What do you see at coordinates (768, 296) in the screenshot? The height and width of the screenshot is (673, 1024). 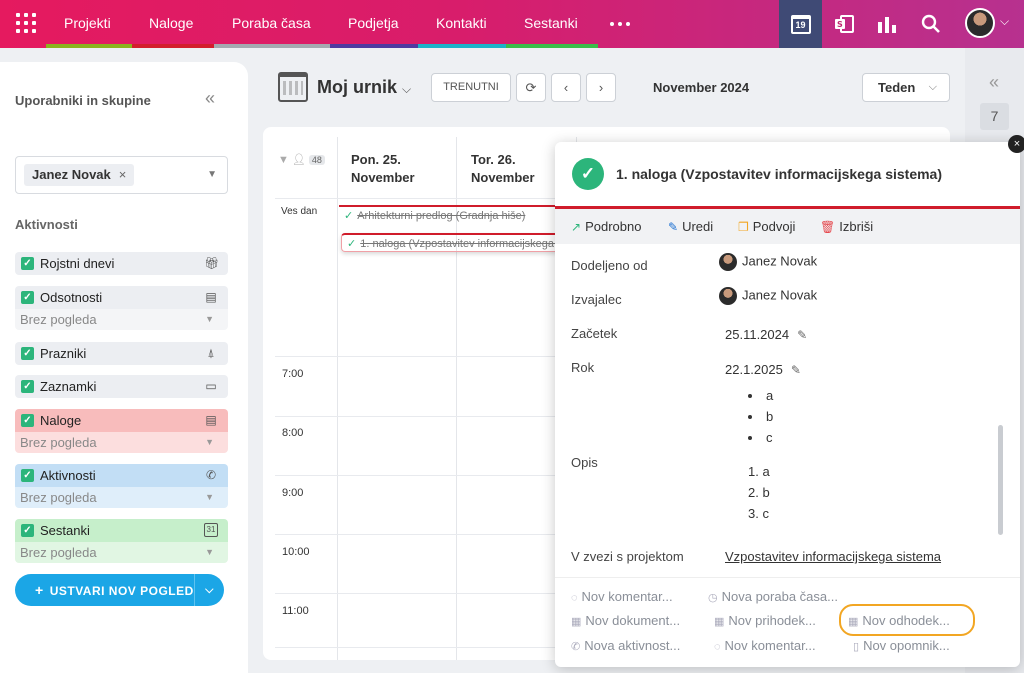 I see `assignee-value: Janez Novak` at bounding box center [768, 296].